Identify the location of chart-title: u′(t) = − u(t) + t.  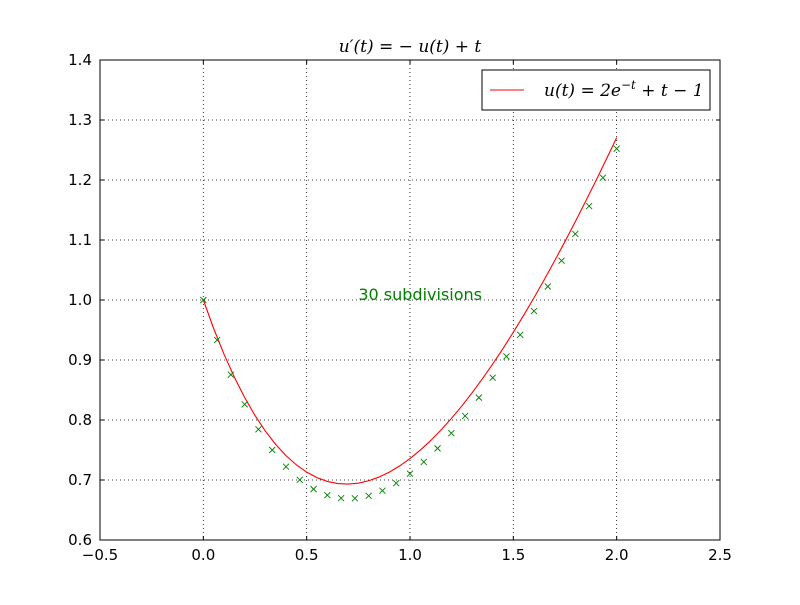
(410, 47).